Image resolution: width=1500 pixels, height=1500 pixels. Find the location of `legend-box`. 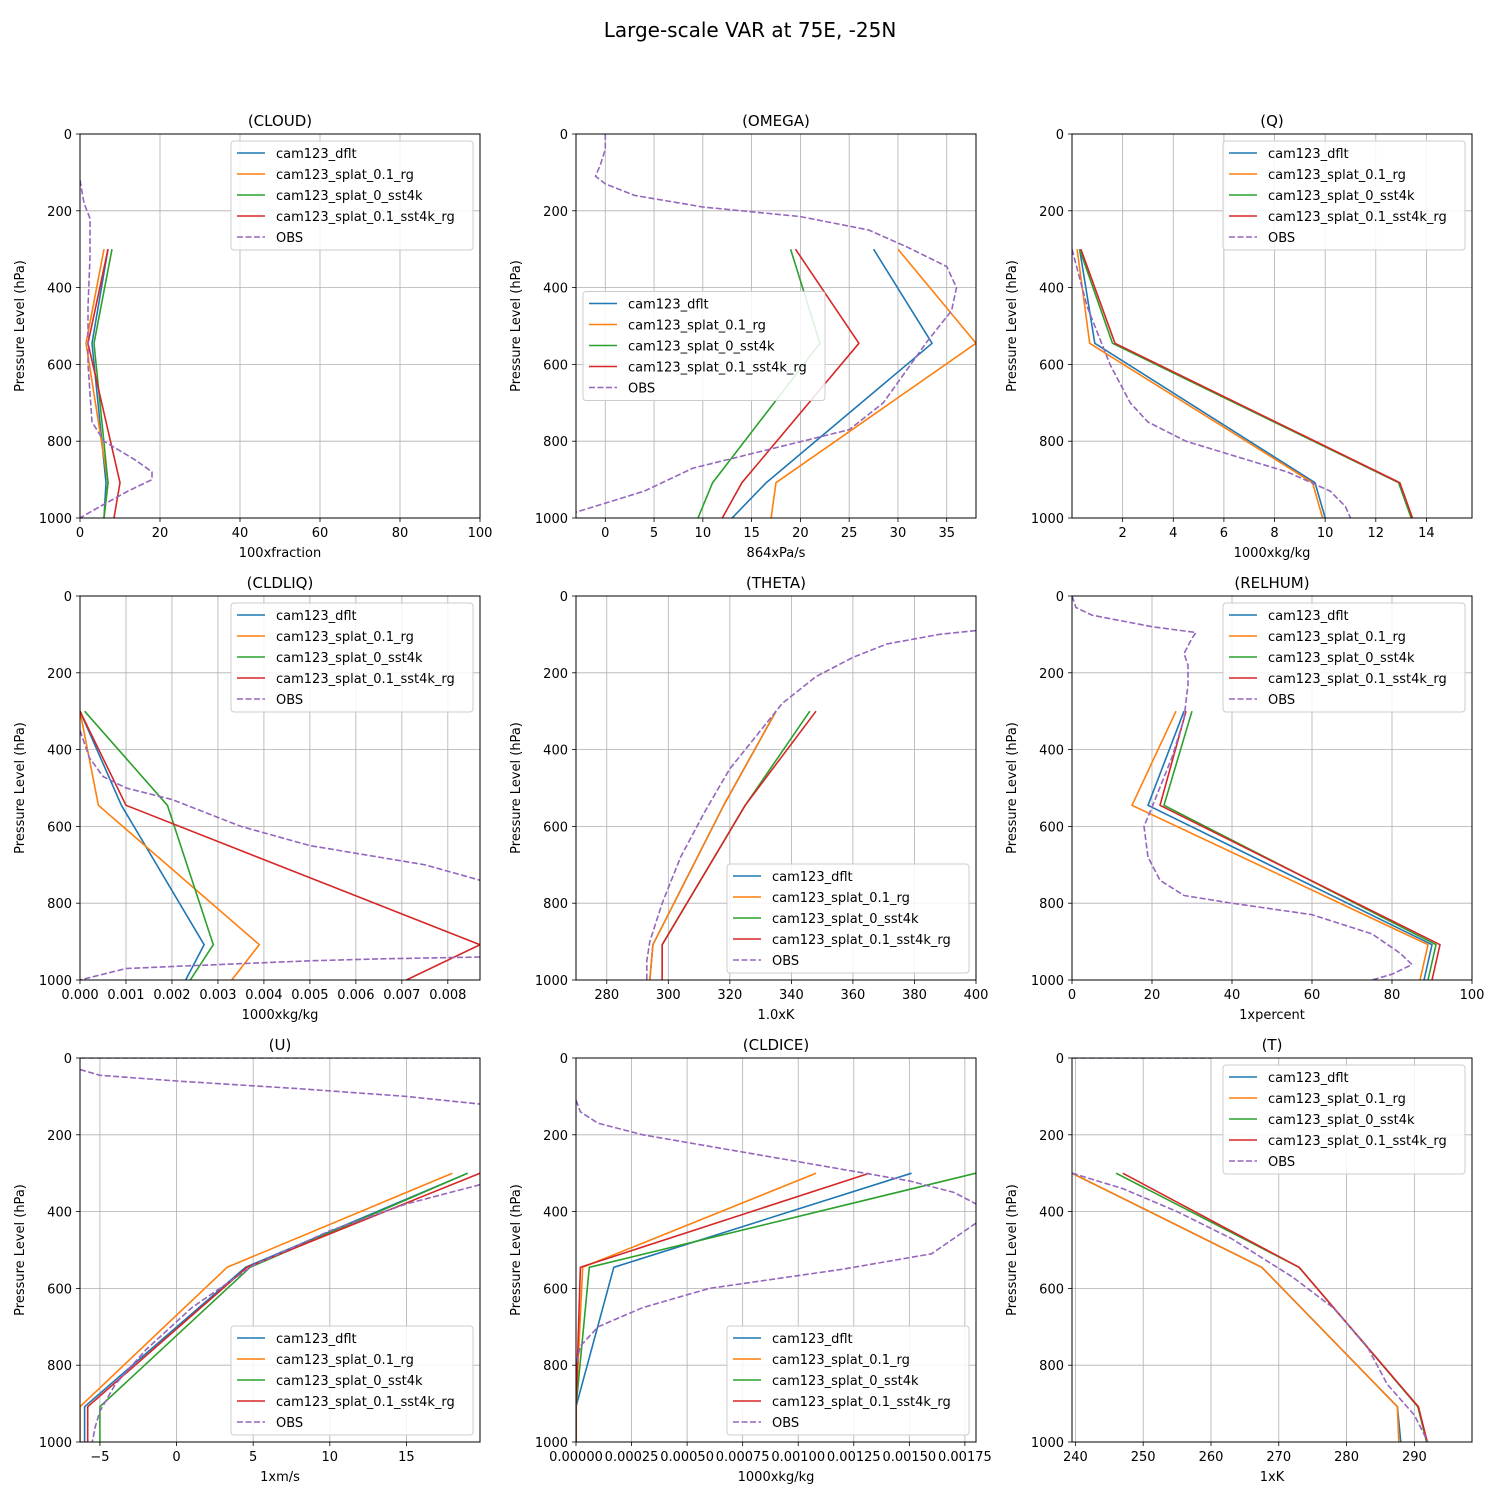

legend-box is located at coordinates (352, 1380).